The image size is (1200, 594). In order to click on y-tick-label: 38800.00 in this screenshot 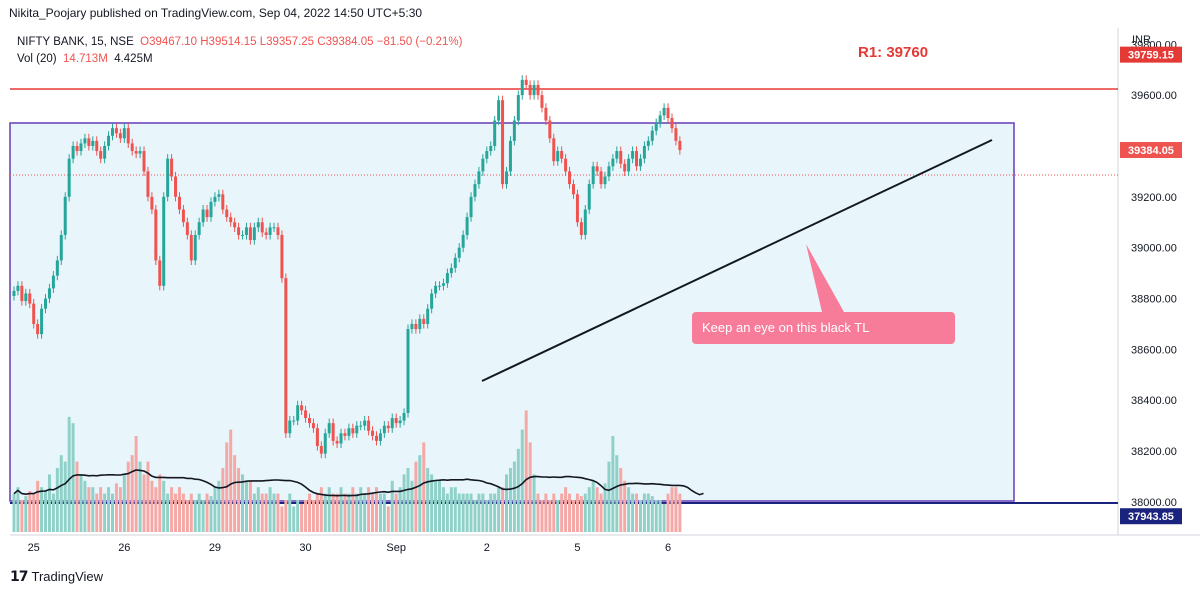, I will do `click(1154, 300)`.